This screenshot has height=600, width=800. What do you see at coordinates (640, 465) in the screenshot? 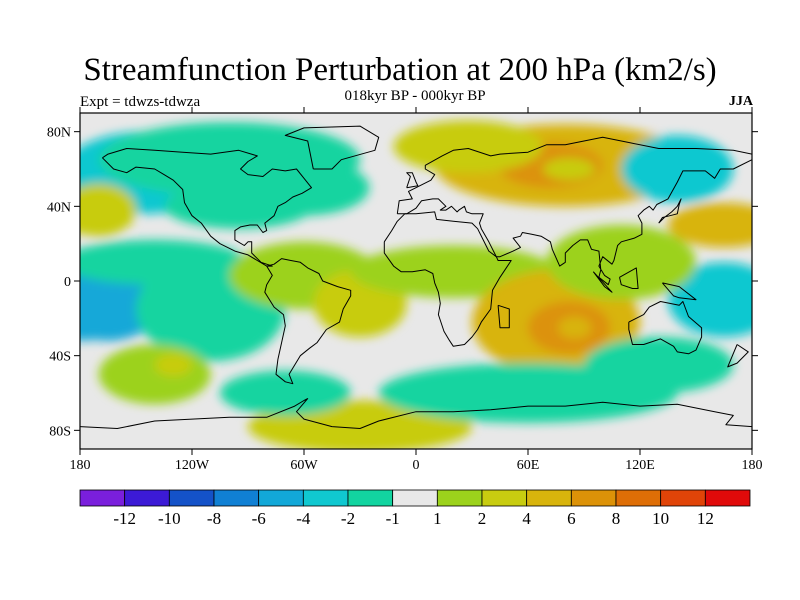
I see `lon-tick-label: 120E` at bounding box center [640, 465].